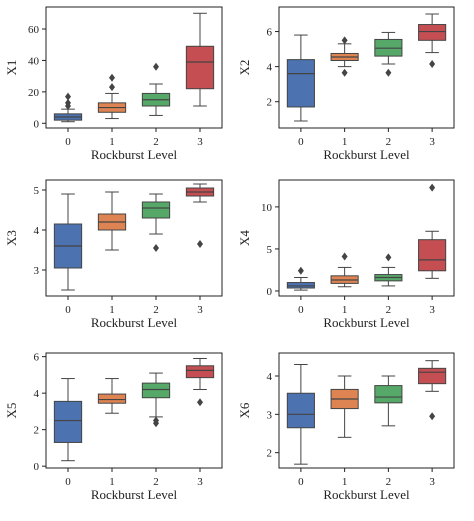  Describe the element at coordinates (34, 61) in the screenshot. I see `y-tick-label: 40` at that location.